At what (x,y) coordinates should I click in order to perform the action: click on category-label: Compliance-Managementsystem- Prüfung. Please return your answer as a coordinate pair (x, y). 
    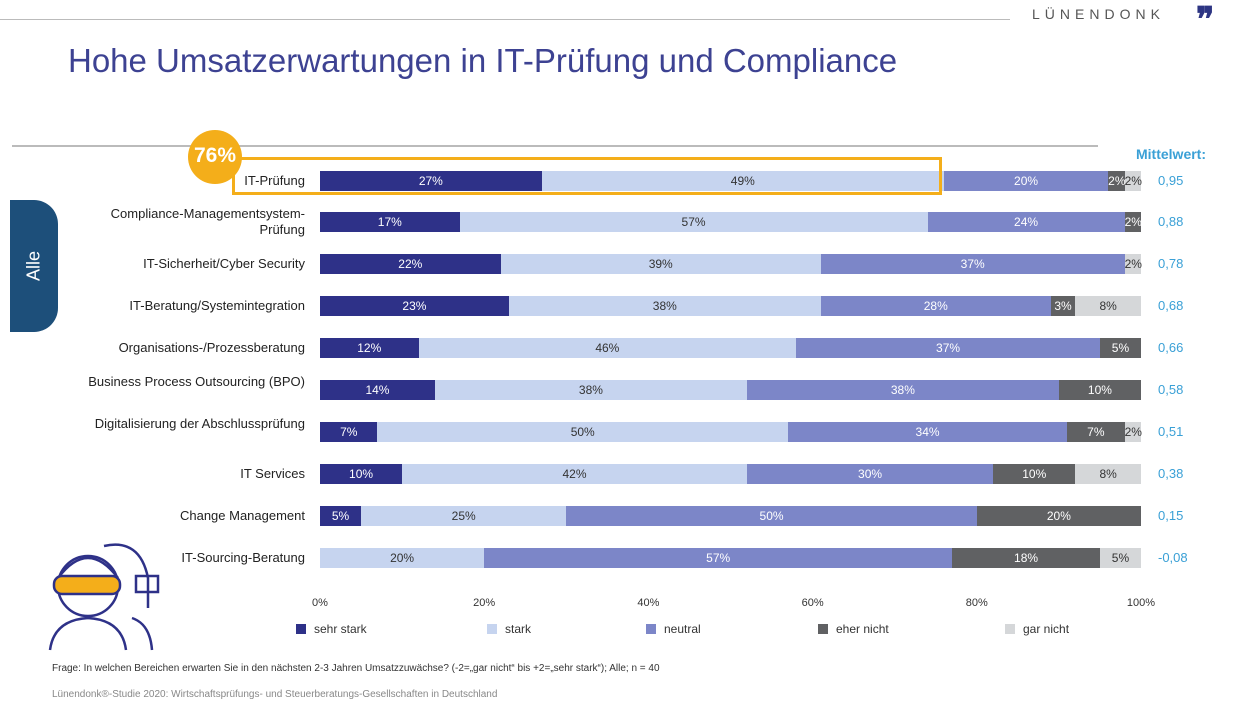
    Looking at the image, I should click on (207, 221).